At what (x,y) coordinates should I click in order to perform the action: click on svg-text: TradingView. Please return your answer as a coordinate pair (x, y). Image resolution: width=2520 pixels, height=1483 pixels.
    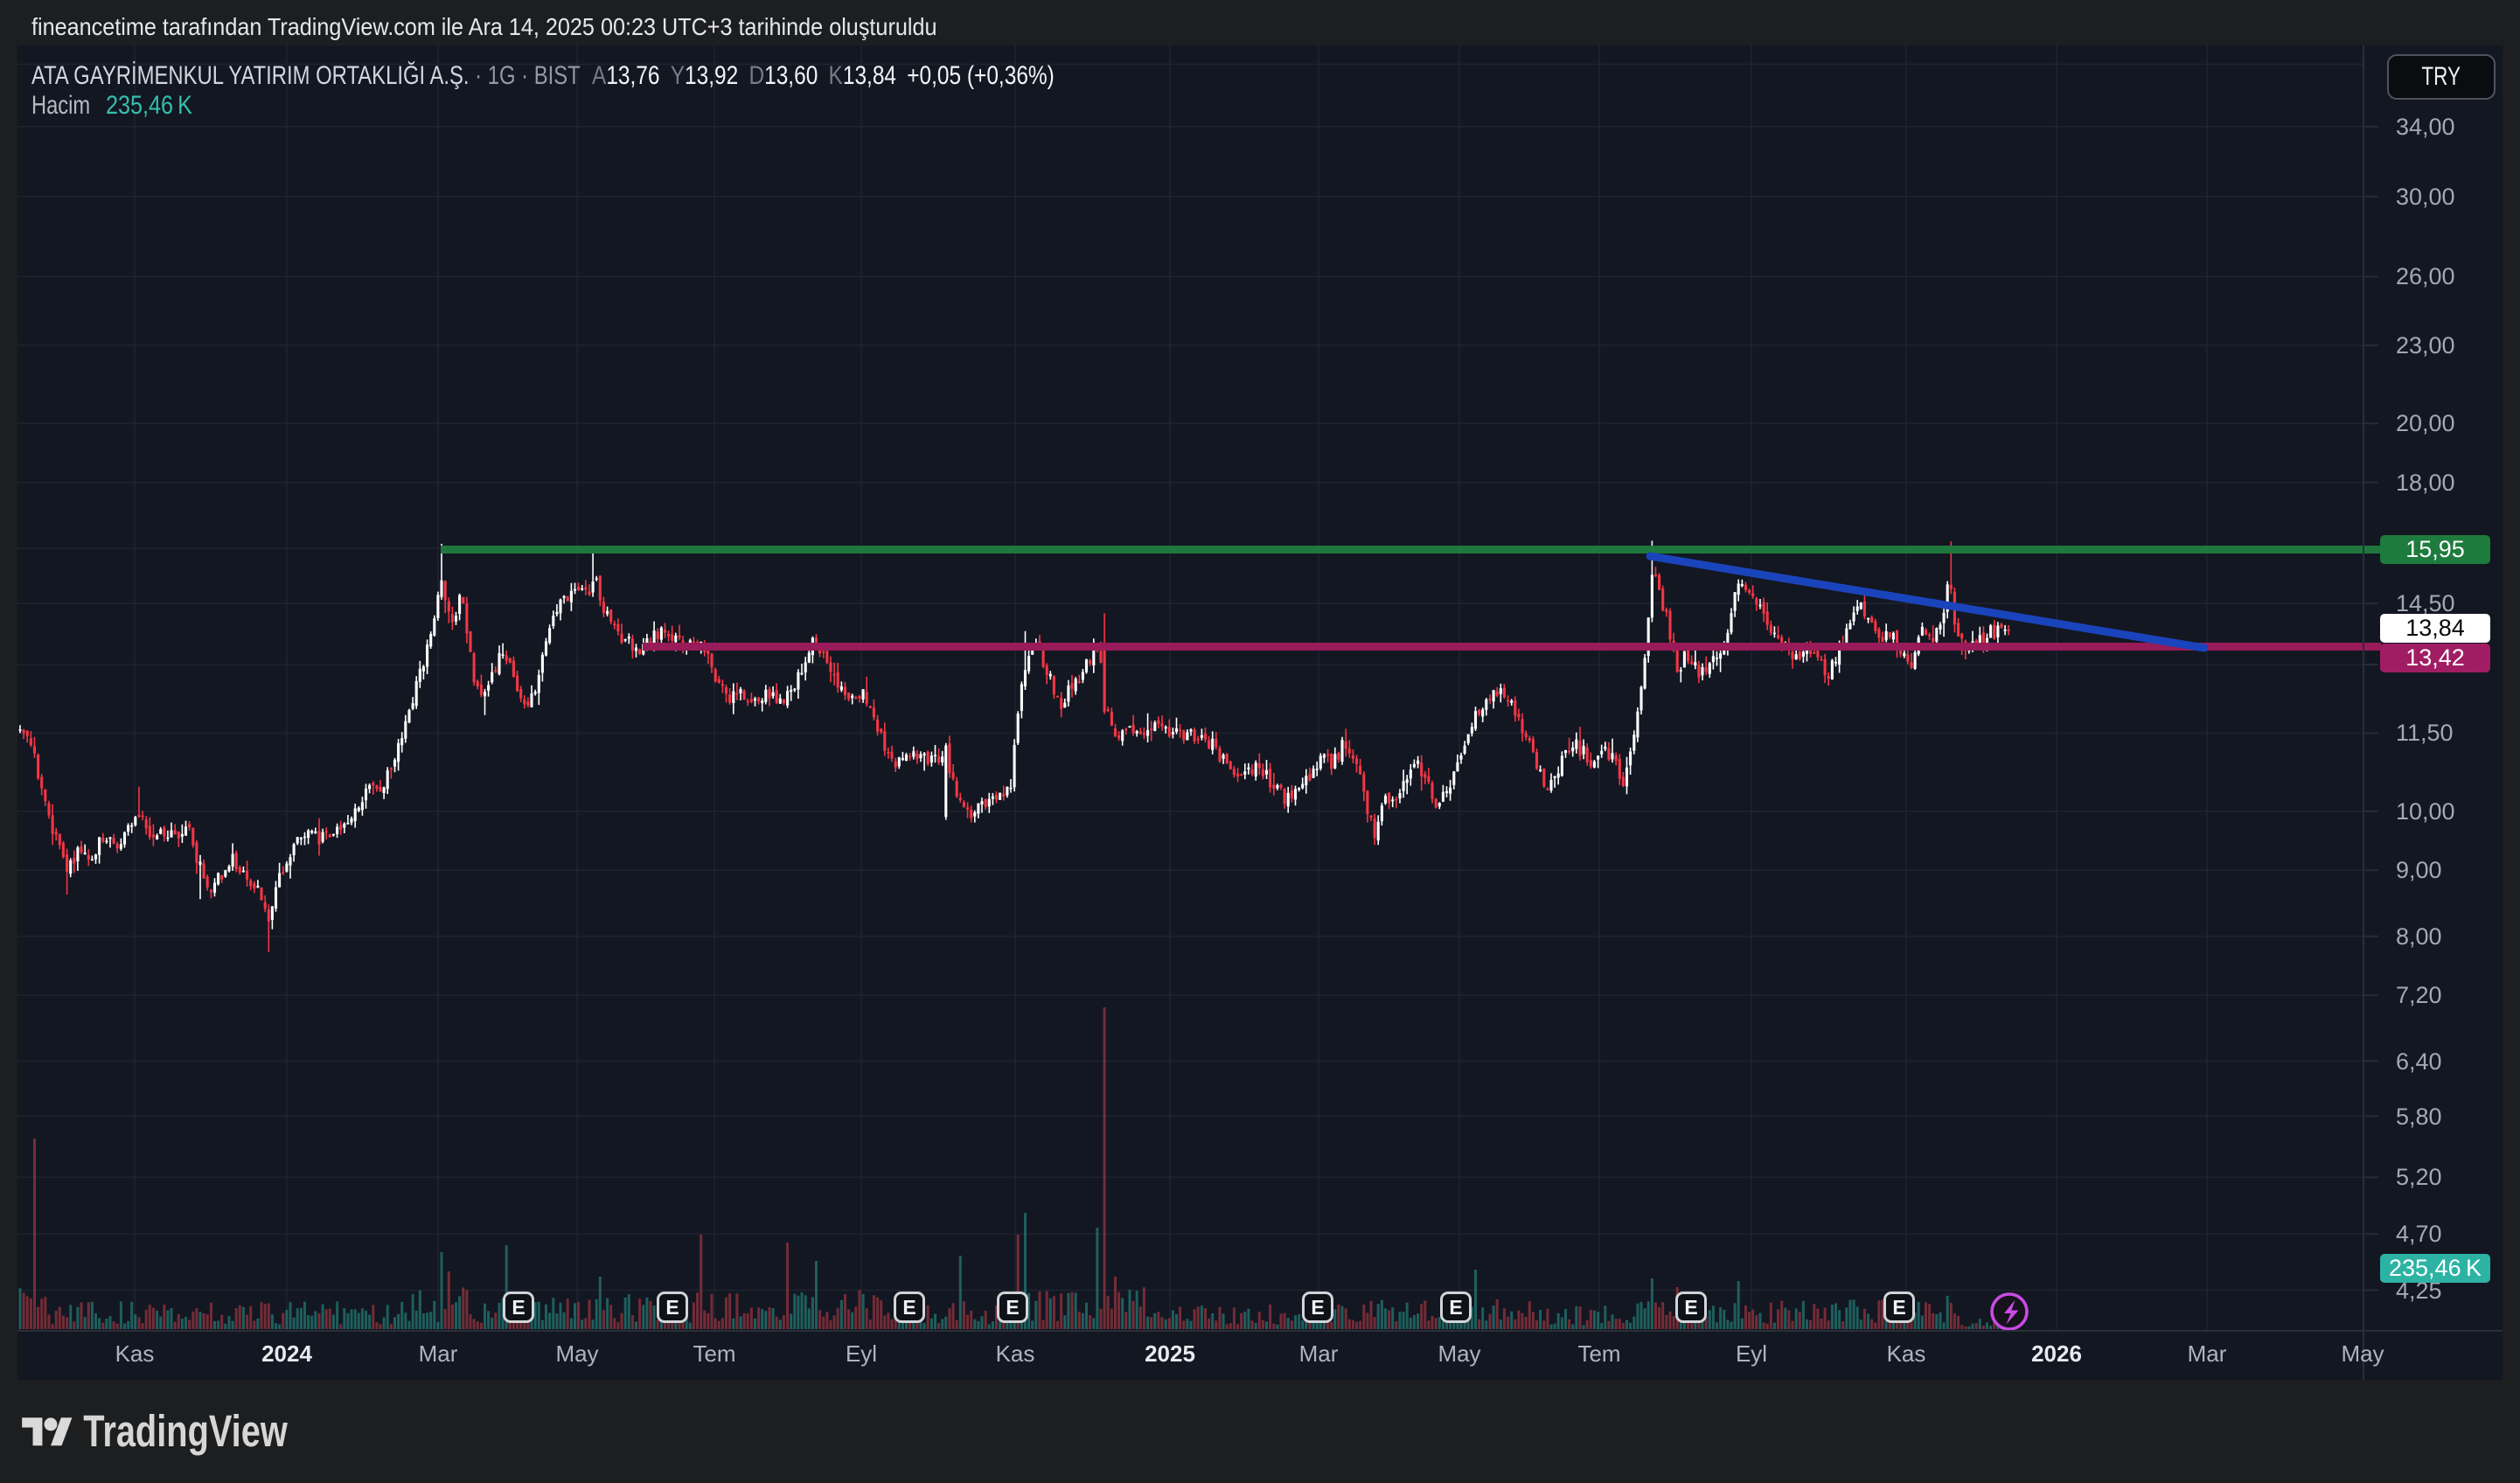
    Looking at the image, I should click on (185, 1433).